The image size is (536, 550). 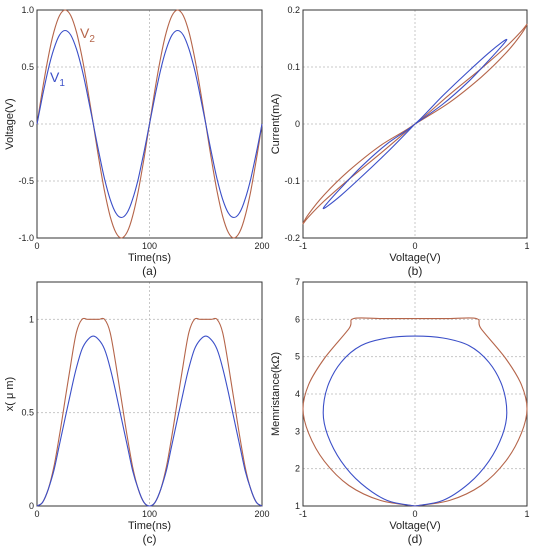 I want to click on y-tick-label: 3, so click(x=297, y=431).